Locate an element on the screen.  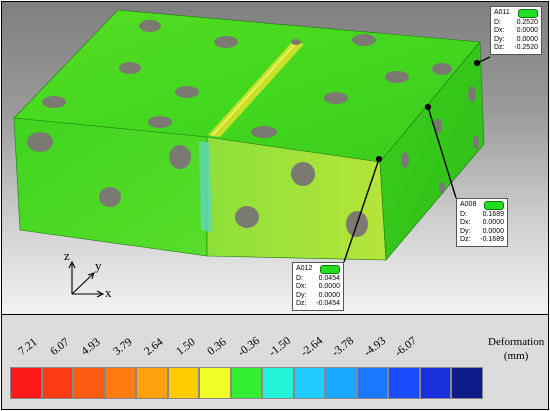
legend-tick-label: 2.64 is located at coordinates (154, 347).